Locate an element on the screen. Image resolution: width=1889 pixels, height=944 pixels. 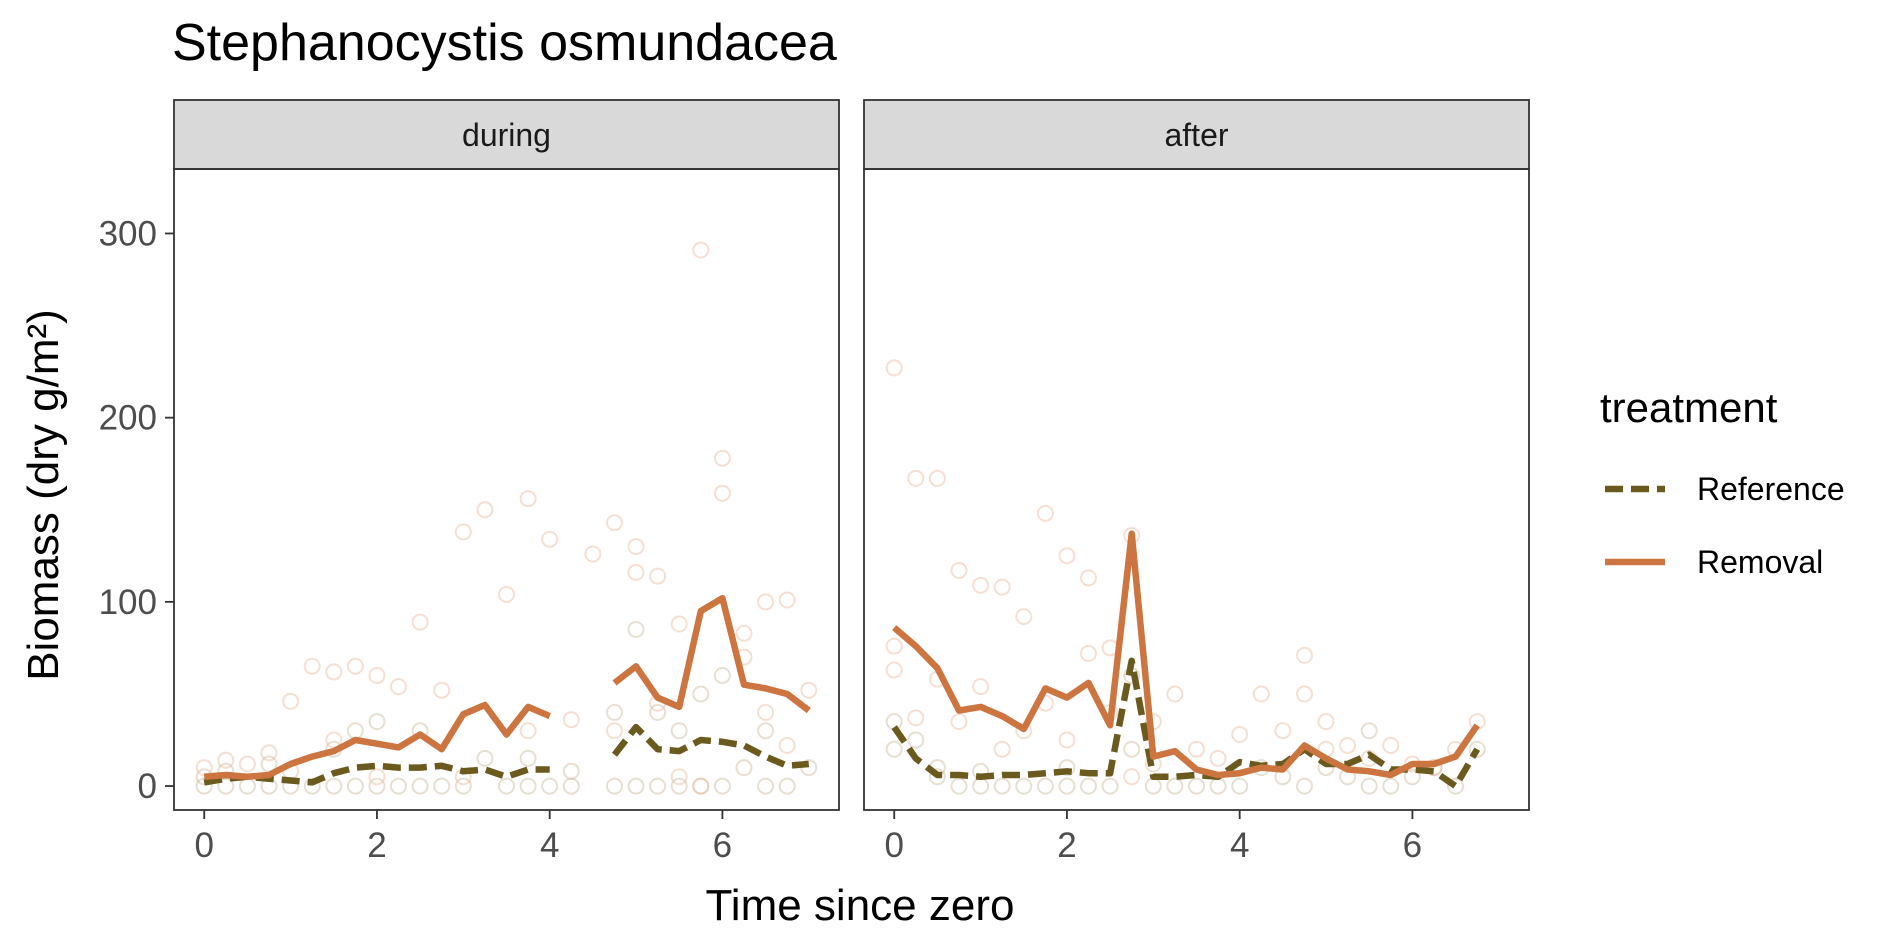
y-tick-label: 0 is located at coordinates (147, 786).